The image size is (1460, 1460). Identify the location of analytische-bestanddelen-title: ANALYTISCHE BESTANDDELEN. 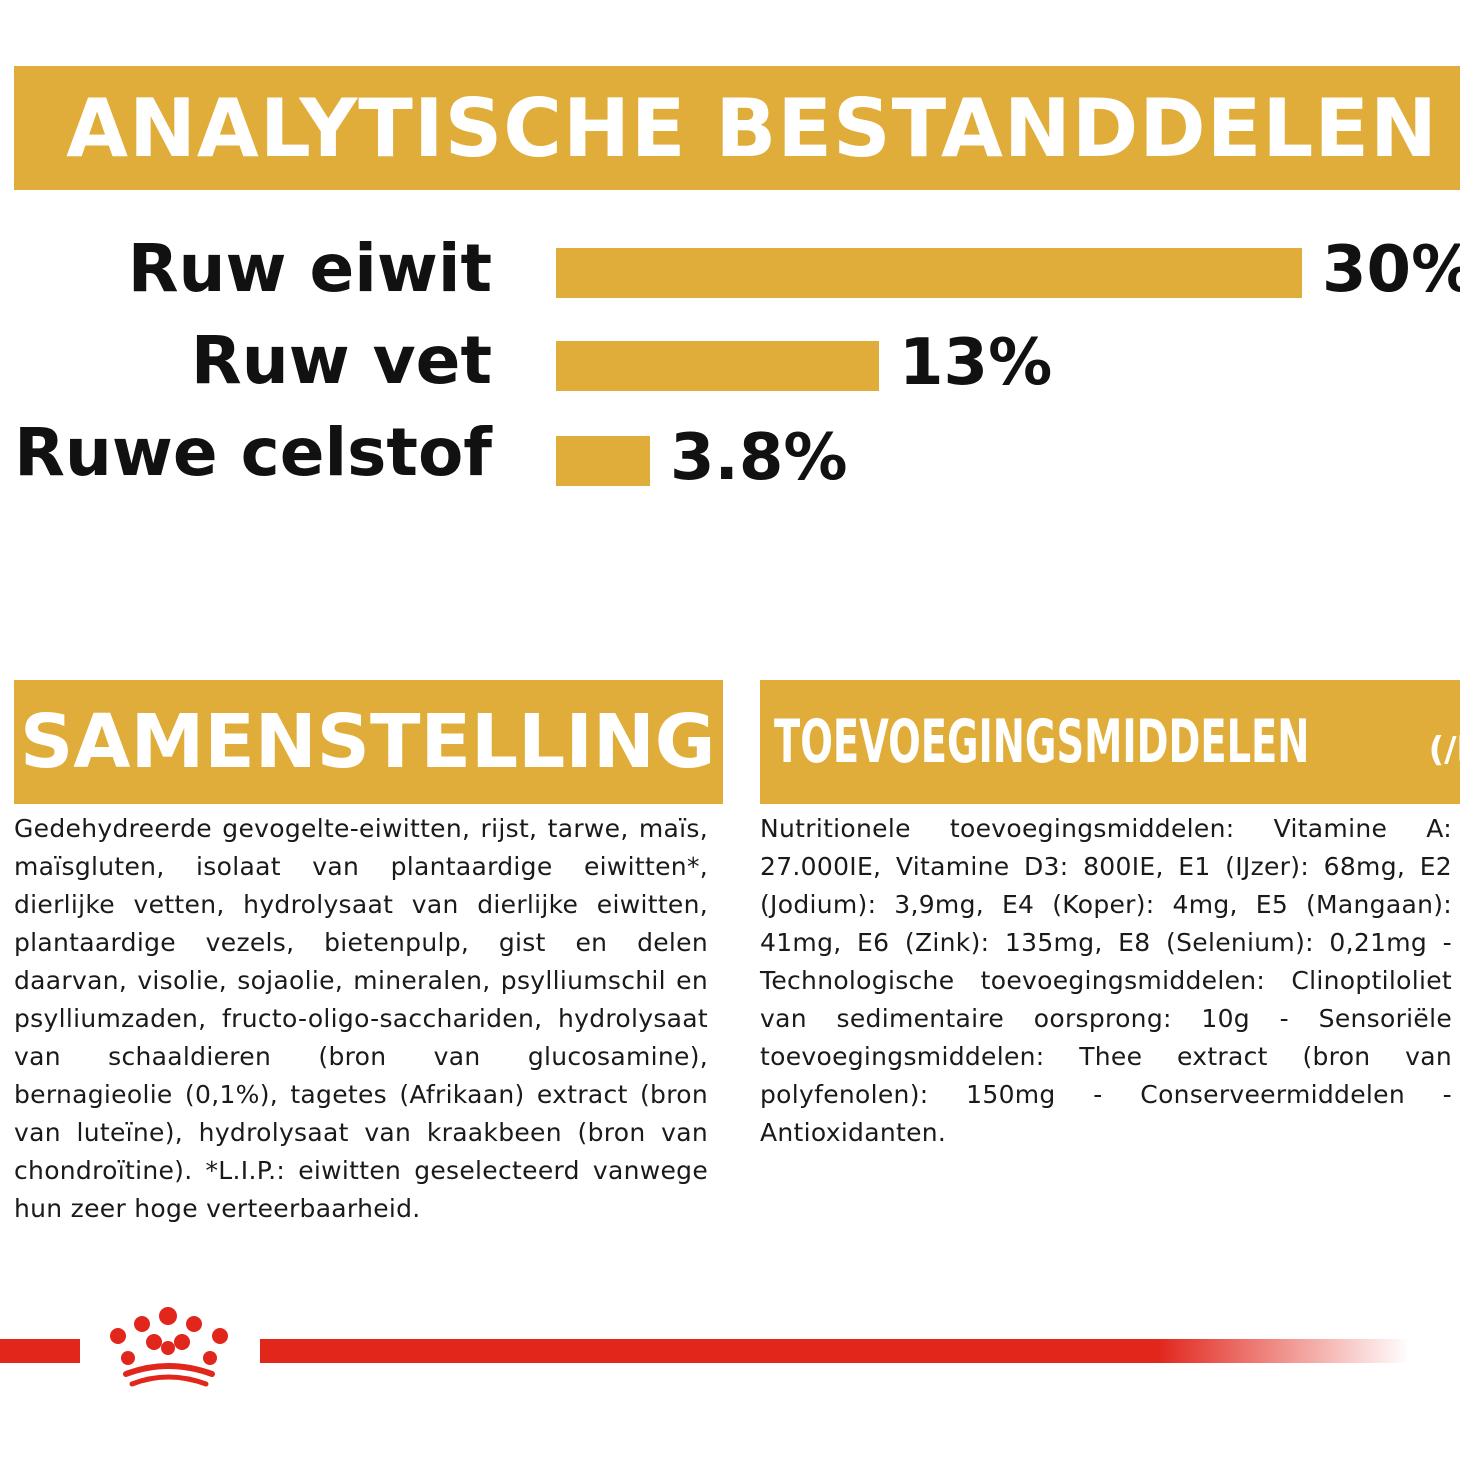
(752, 128).